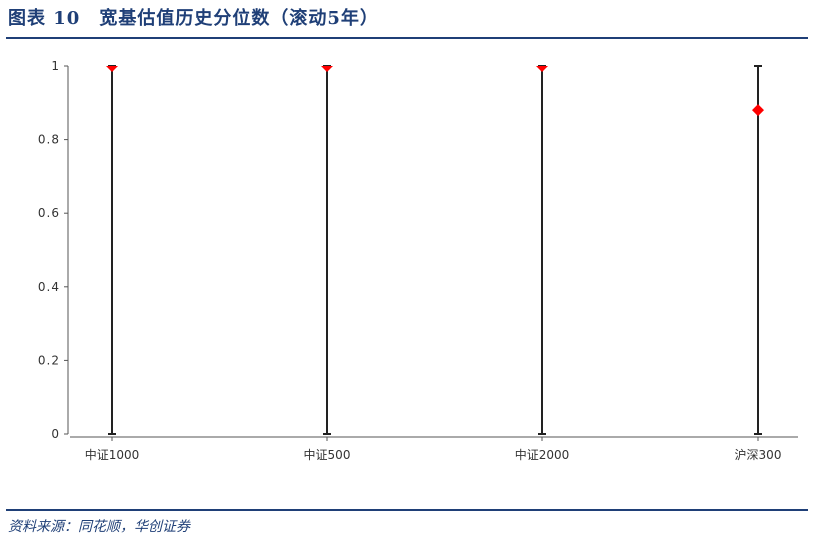 The width and height of the screenshot is (814, 540). Describe the element at coordinates (758, 455) in the screenshot. I see `x-tick-label: 沪深300` at that location.